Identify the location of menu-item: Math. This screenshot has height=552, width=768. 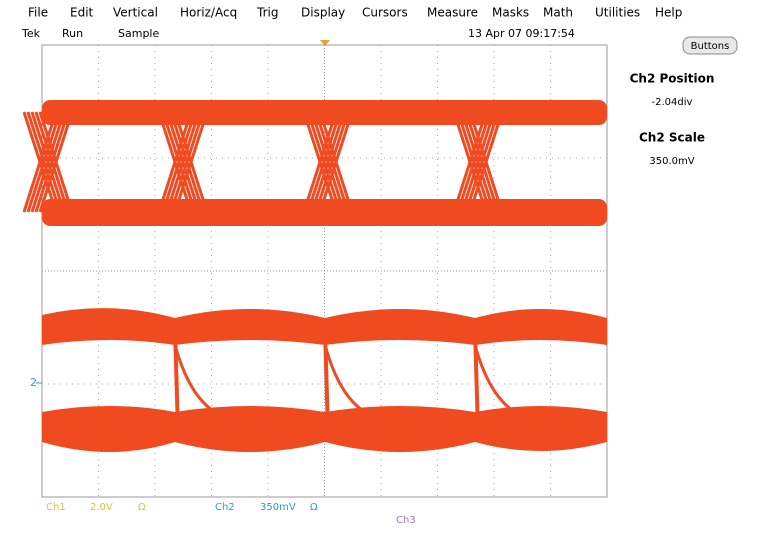
(558, 13).